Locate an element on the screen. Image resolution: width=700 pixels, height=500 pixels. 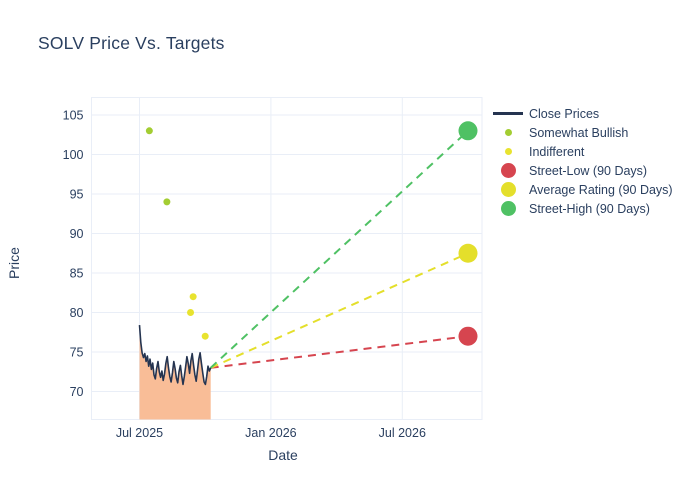
legend-item-1: Somewhat Bullish is located at coordinates (581, 132).